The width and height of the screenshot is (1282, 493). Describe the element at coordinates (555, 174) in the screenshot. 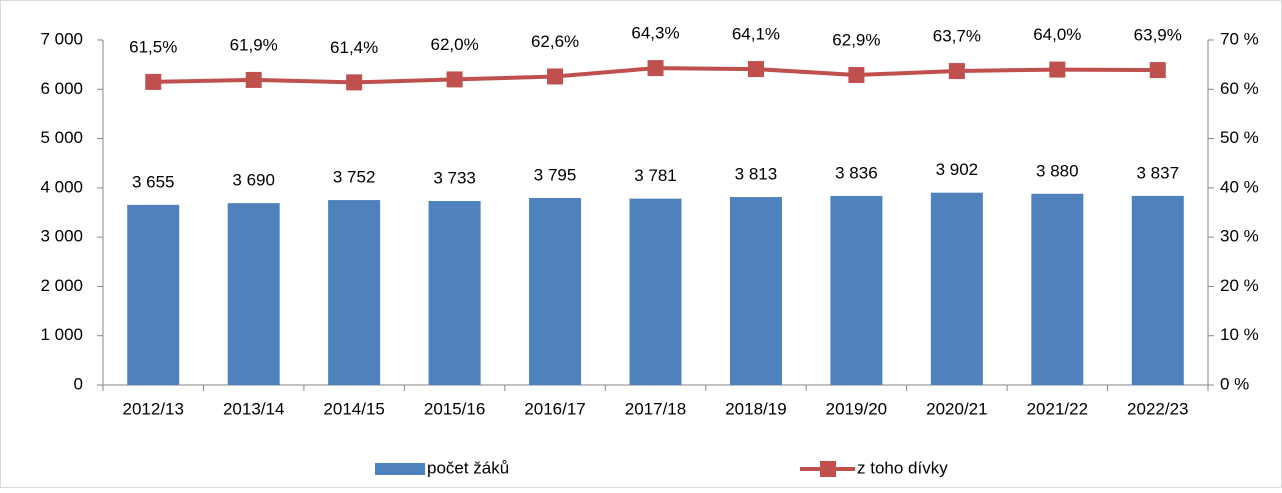

I see `bar-value-label: 3 795` at that location.